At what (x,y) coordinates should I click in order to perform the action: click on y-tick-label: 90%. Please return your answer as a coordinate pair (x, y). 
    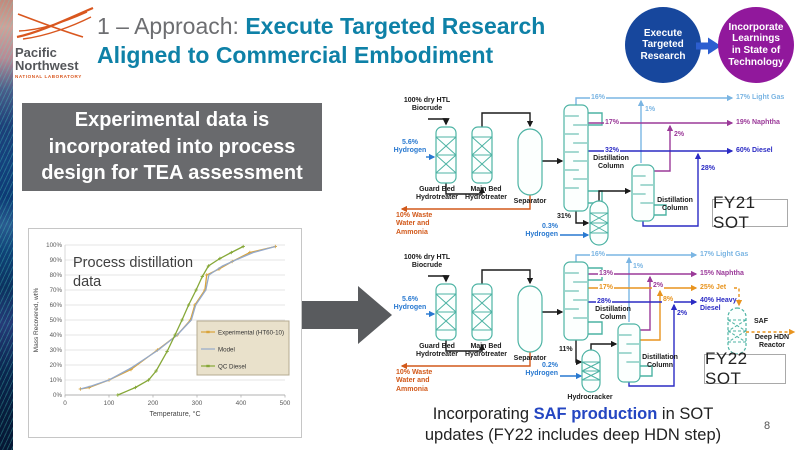
    Looking at the image, I should click on (56, 260).